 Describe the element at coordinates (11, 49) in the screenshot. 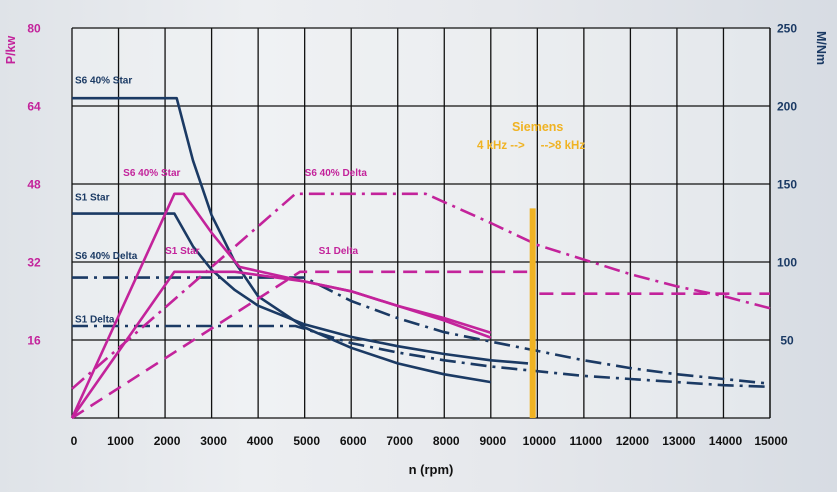

I see `y-left-axis-title: P/kw` at that location.